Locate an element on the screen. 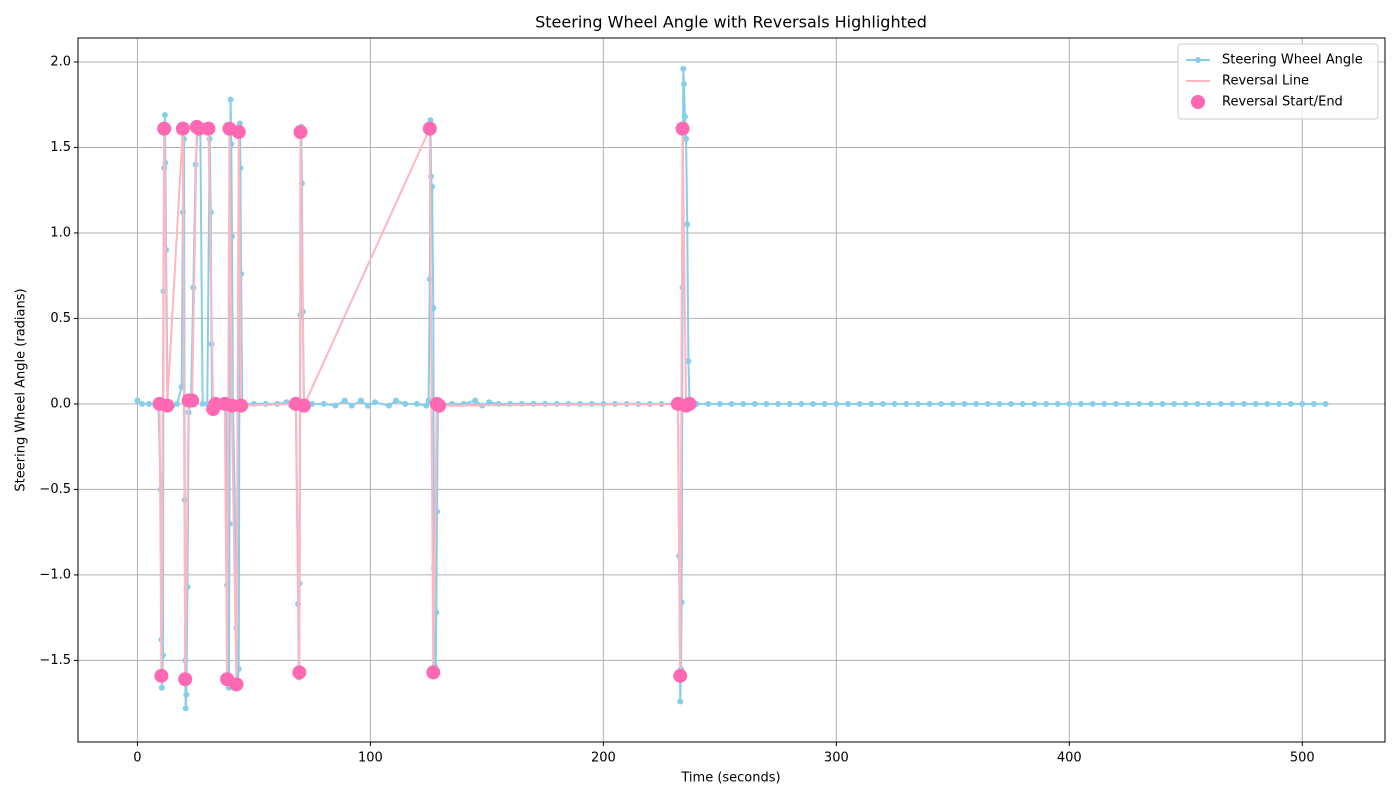 The width and height of the screenshot is (1400, 800). y-tick-label: 1.0 is located at coordinates (60, 232).